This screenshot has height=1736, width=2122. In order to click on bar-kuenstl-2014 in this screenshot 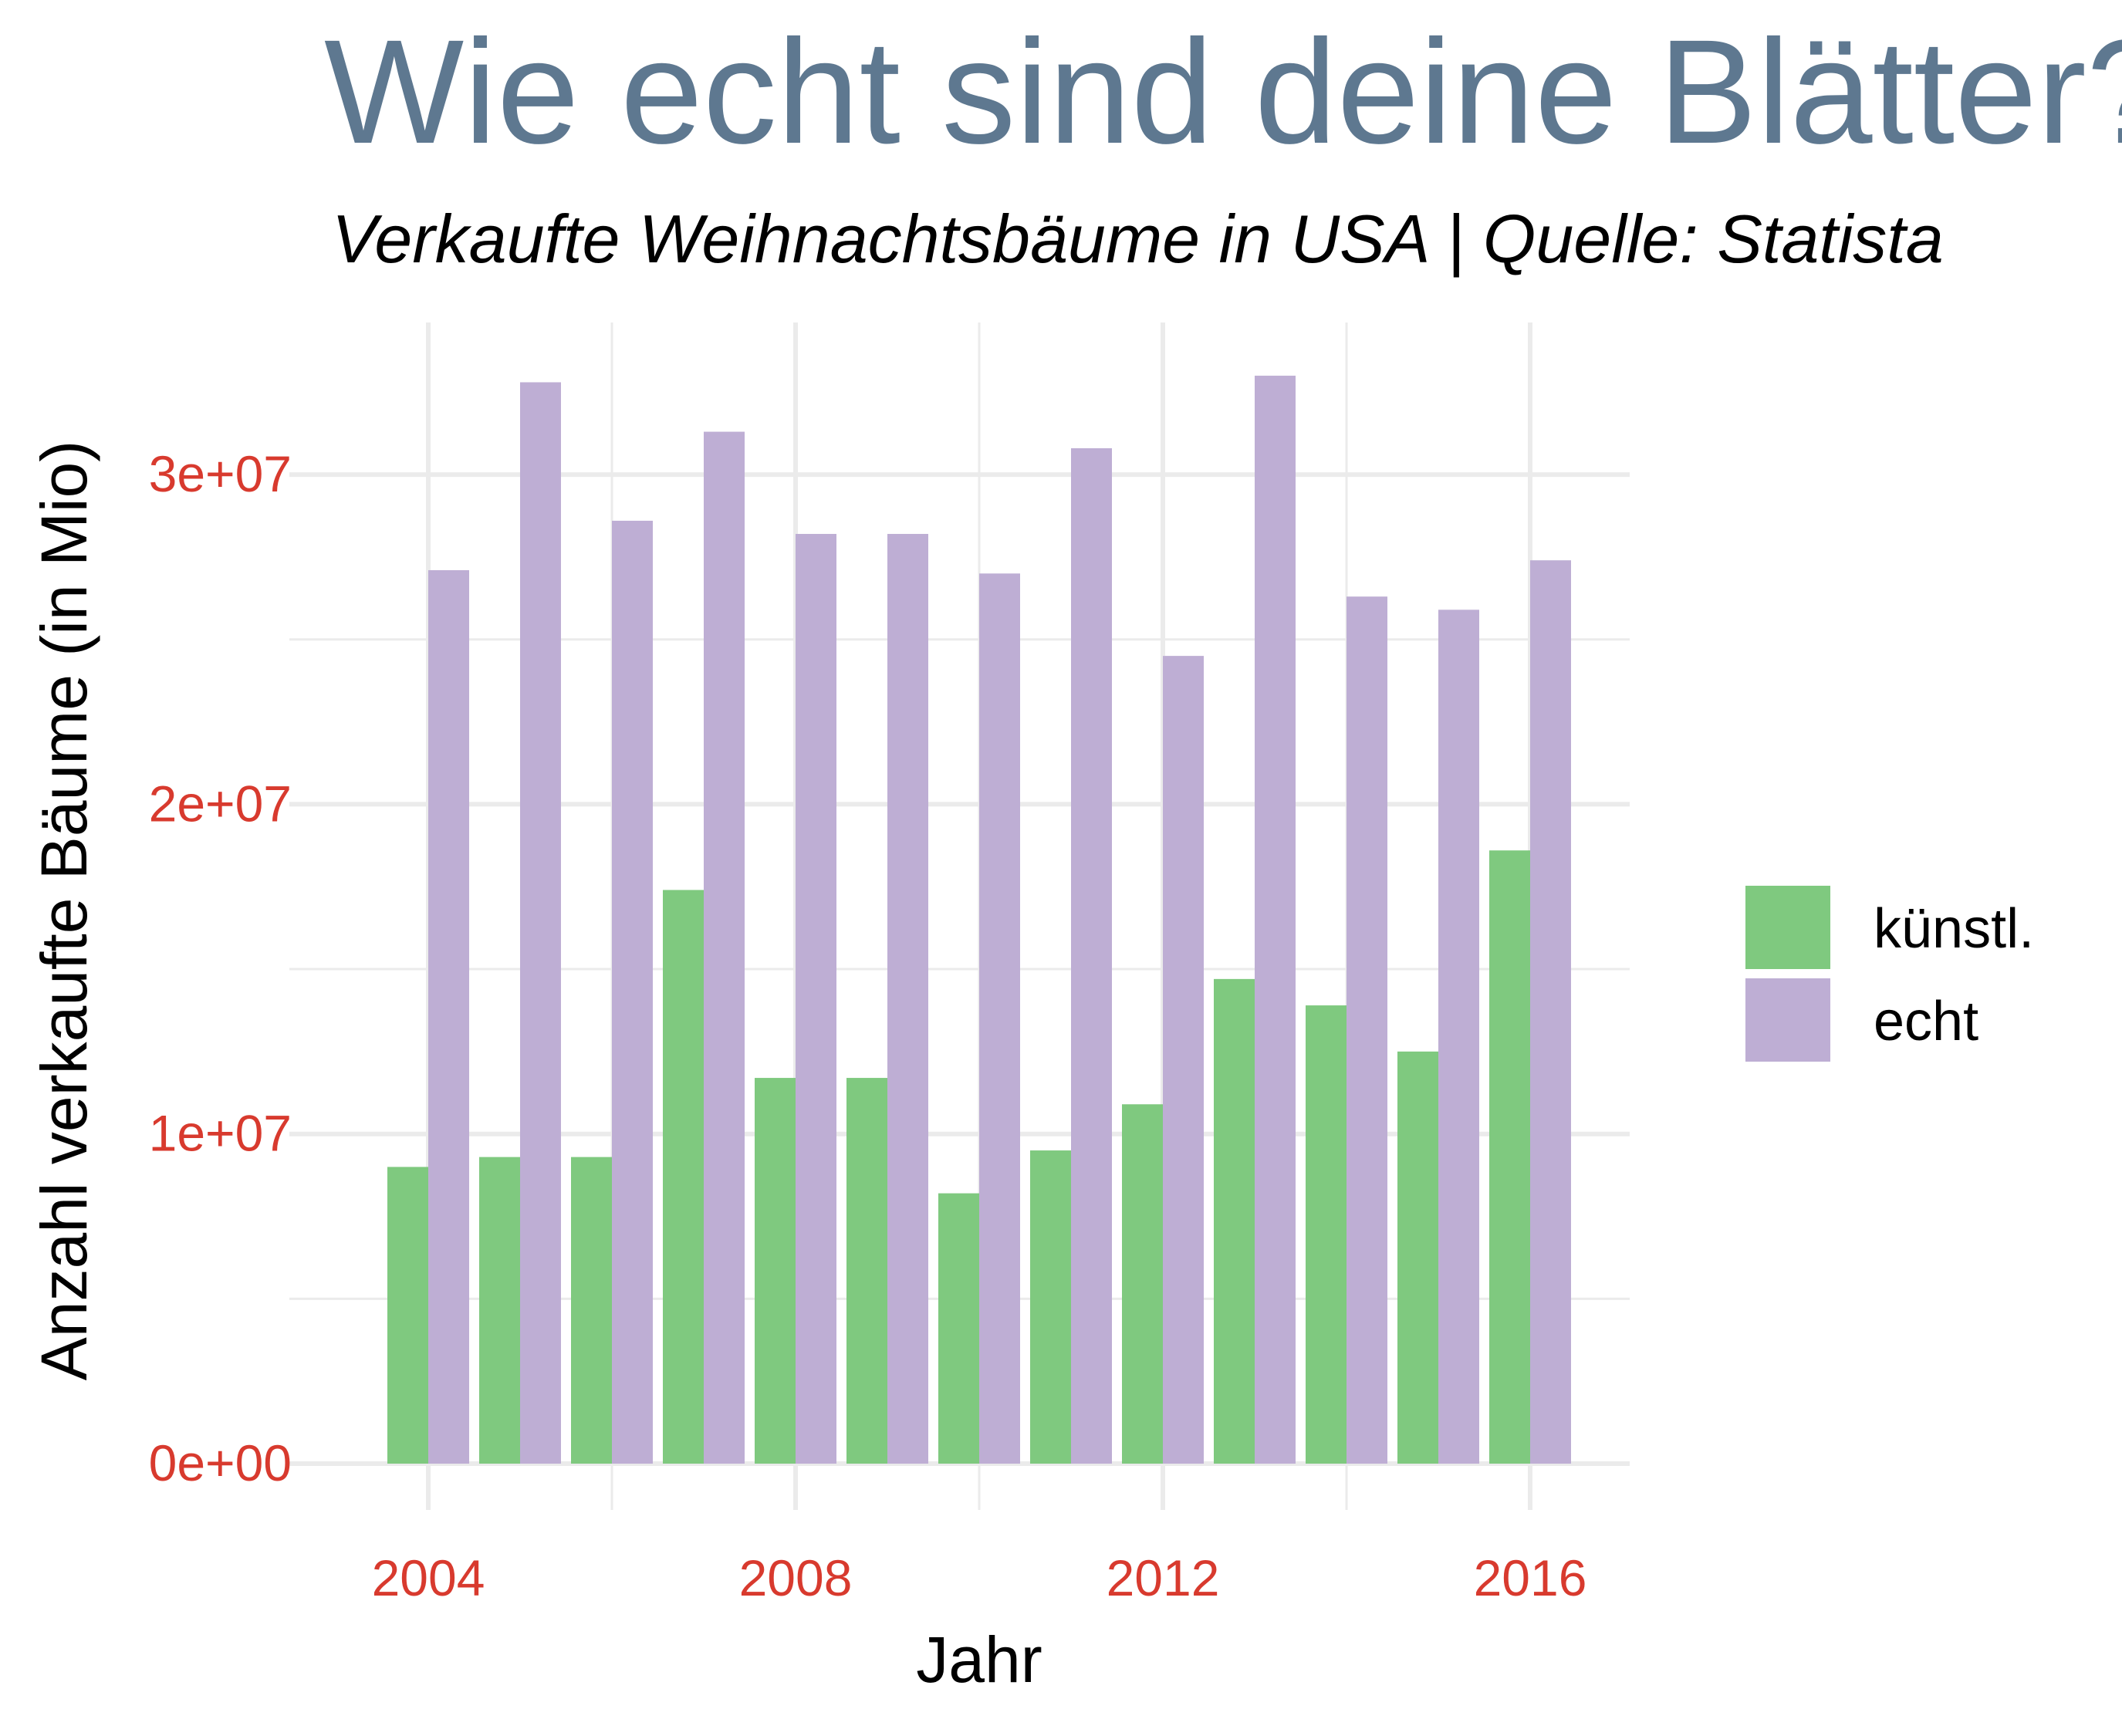, I will do `click(1327, 1234)`.